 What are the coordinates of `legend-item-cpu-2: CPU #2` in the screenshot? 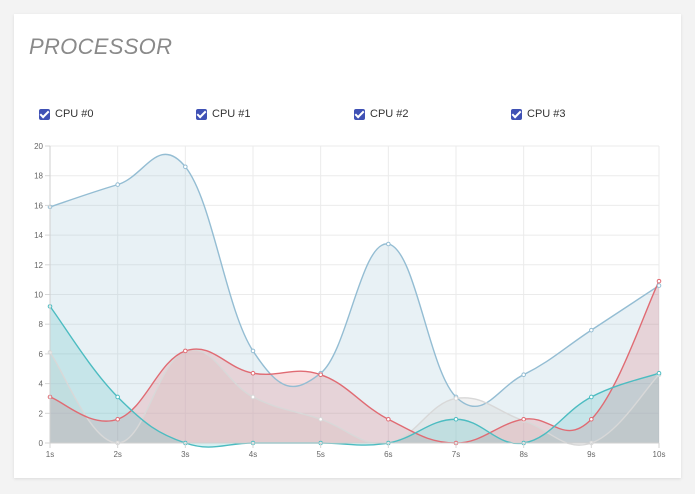 It's located at (381, 114).